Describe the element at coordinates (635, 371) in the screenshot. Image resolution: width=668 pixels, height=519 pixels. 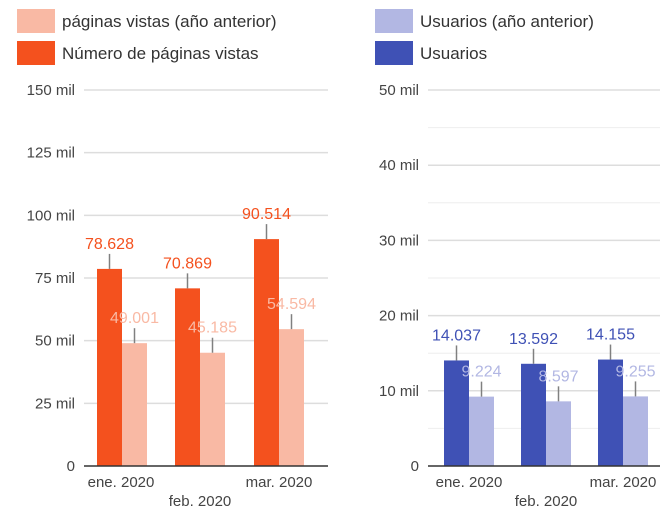
I see `users-value-label: 9.255` at that location.